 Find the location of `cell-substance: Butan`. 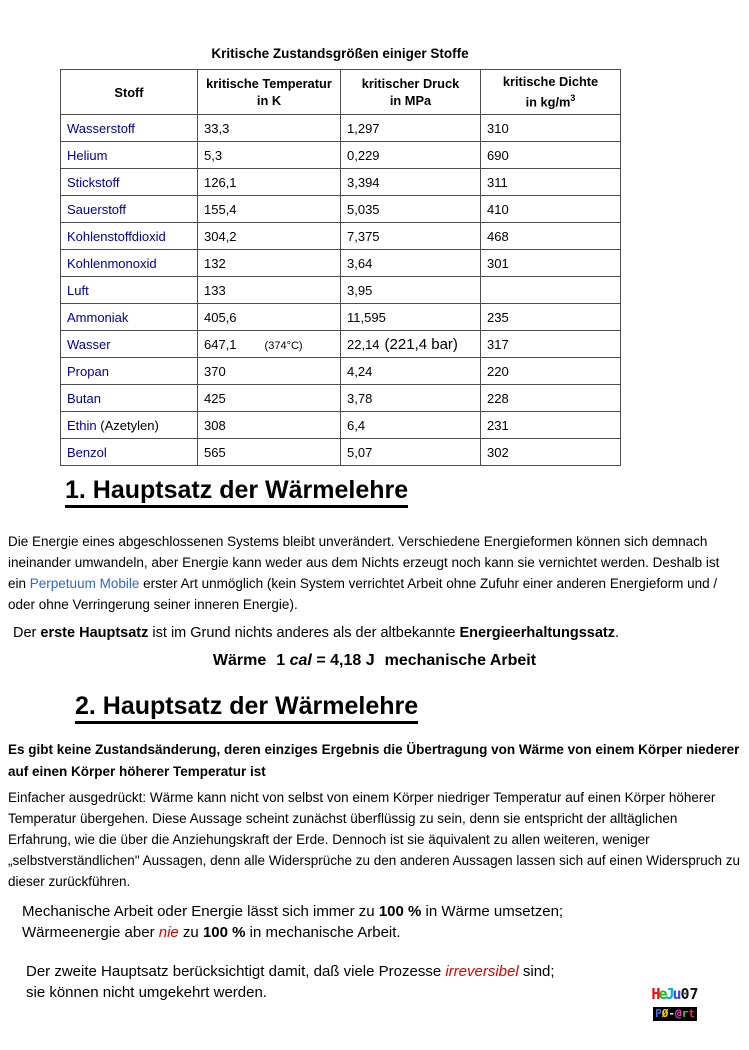

cell-substance: Butan is located at coordinates (129, 398).